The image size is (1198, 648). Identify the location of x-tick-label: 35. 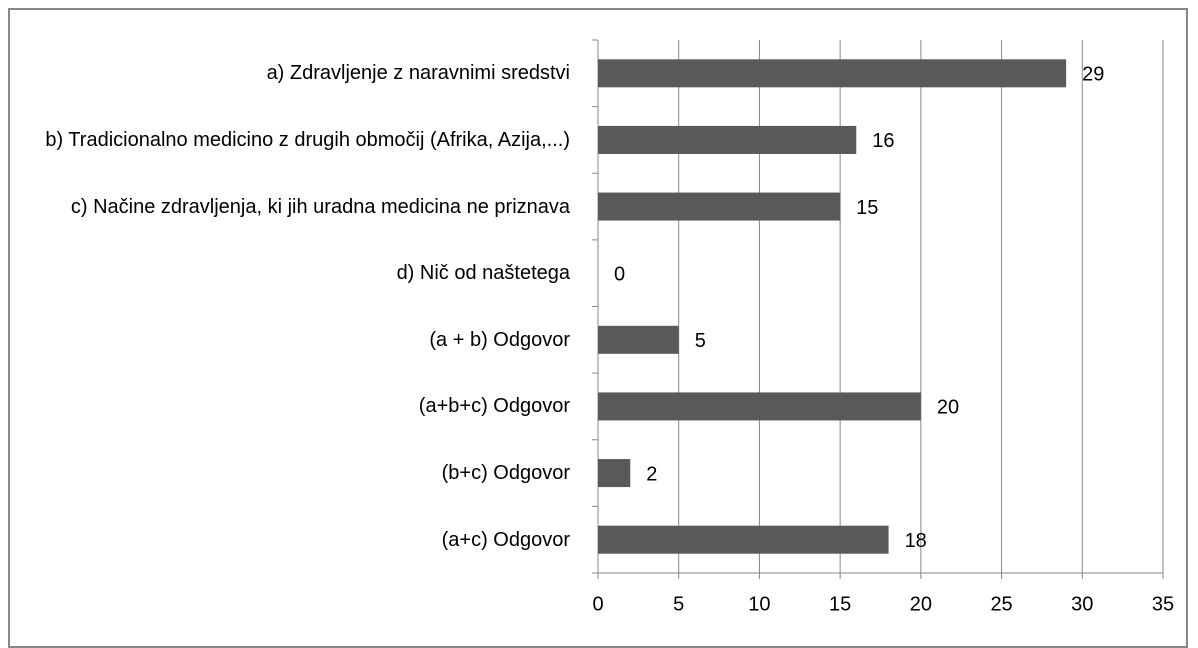
(1163, 604).